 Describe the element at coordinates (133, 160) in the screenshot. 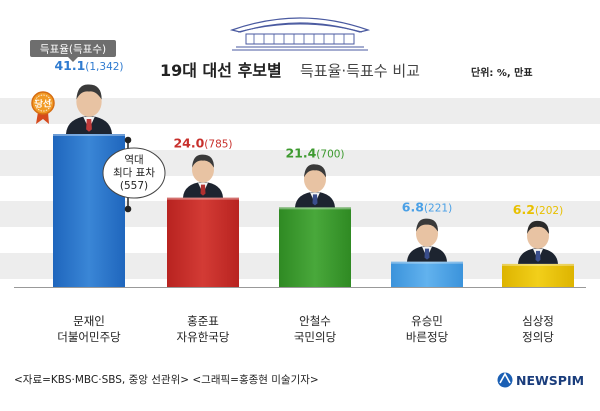

I see `annotation-line-1: 역대` at that location.